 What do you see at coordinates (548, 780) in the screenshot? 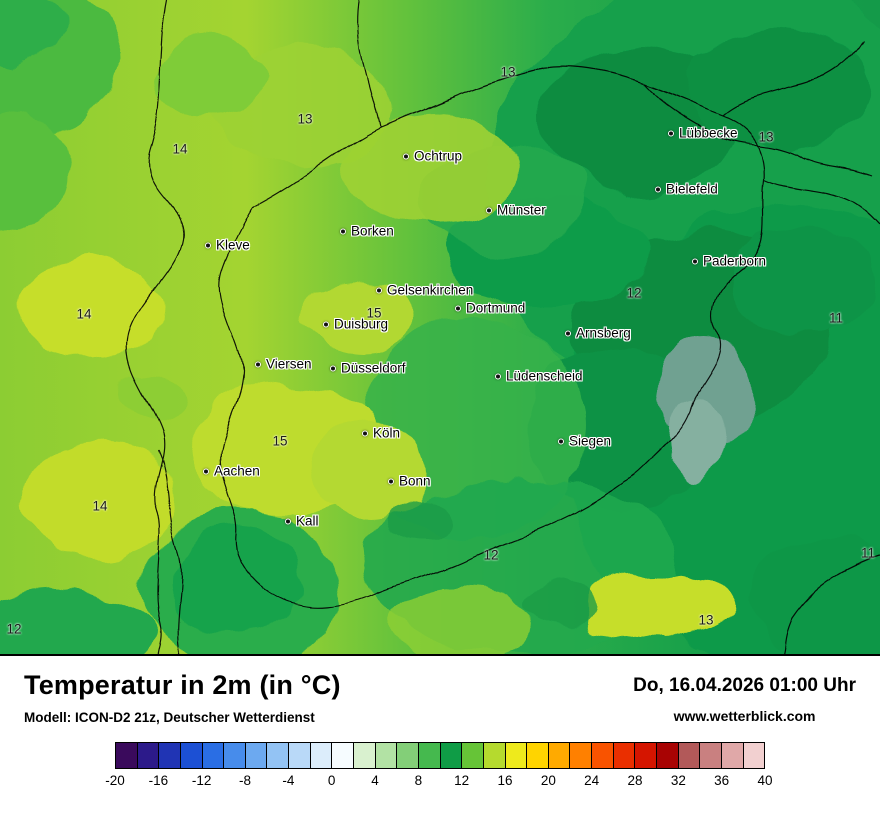
I see `colorbar-tick: 20` at bounding box center [548, 780].